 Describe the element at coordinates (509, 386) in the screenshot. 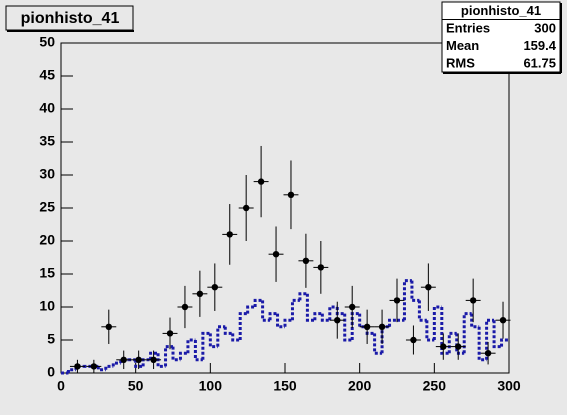

I see `x-tick-label: 300` at that location.